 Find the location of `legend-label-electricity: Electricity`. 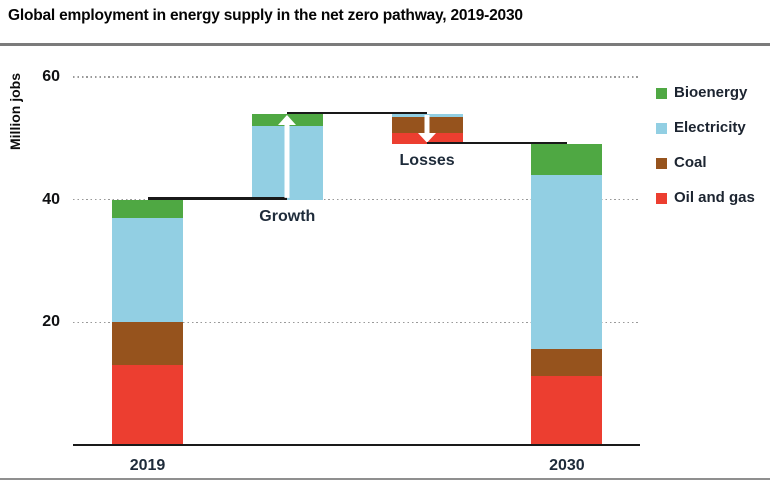

legend-label-electricity: Electricity is located at coordinates (710, 127).